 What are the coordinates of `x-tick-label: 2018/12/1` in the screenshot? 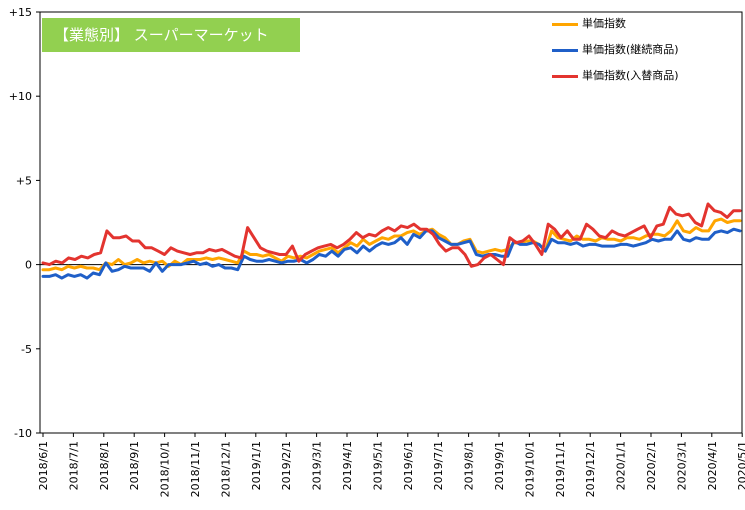 It's located at (225, 469).